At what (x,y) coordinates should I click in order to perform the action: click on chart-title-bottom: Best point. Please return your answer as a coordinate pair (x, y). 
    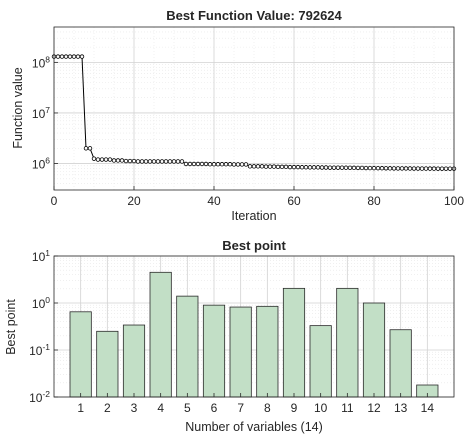
    Looking at the image, I should click on (254, 245).